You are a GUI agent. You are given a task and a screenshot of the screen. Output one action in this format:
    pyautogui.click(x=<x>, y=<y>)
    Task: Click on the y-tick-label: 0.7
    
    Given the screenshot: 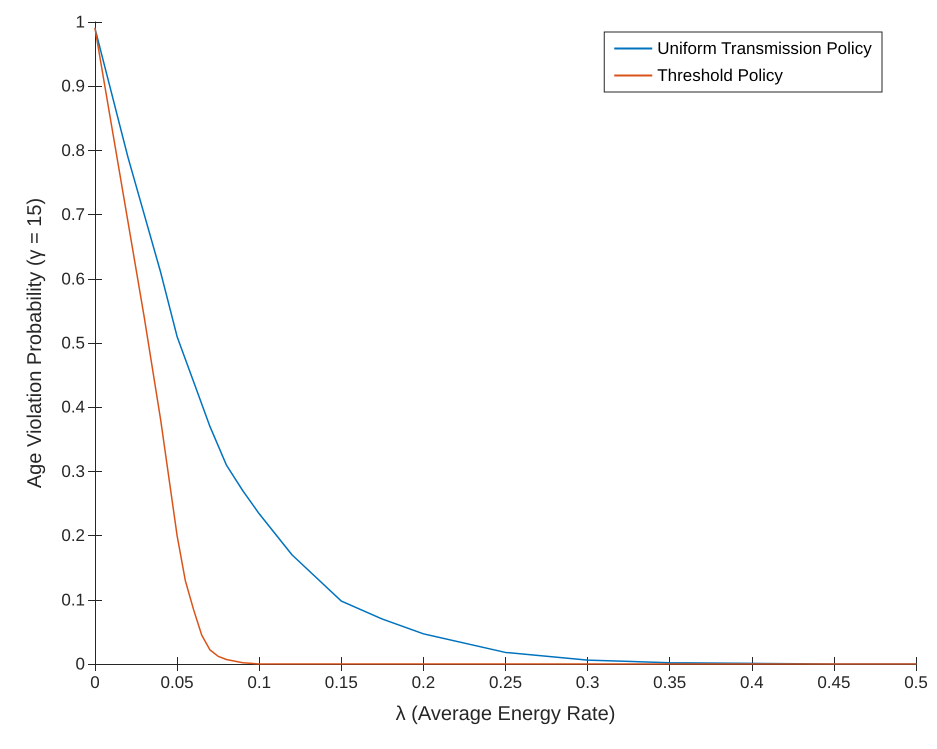 What is the action you would take?
    pyautogui.click(x=73, y=214)
    